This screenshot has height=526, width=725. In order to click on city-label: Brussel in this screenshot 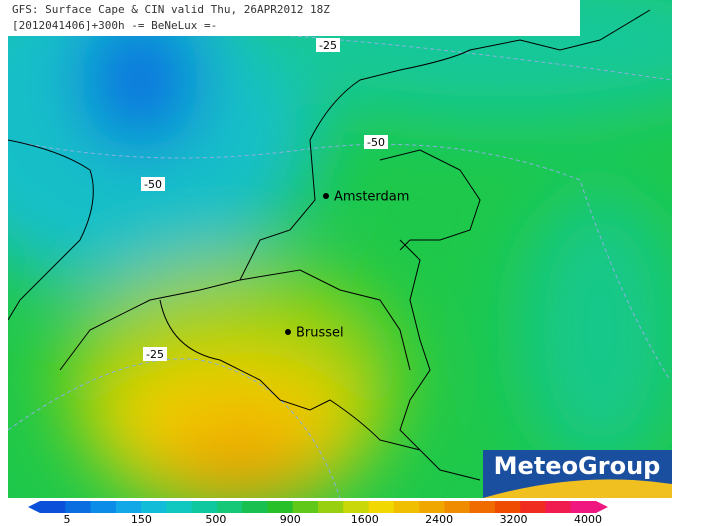, I will do `click(320, 333)`.